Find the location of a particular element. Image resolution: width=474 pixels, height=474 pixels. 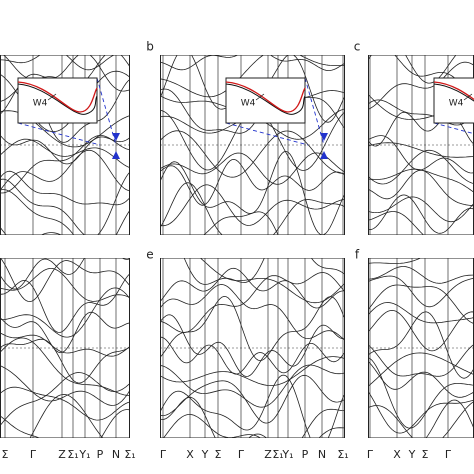

panel-label: c is located at coordinates (357, 47).